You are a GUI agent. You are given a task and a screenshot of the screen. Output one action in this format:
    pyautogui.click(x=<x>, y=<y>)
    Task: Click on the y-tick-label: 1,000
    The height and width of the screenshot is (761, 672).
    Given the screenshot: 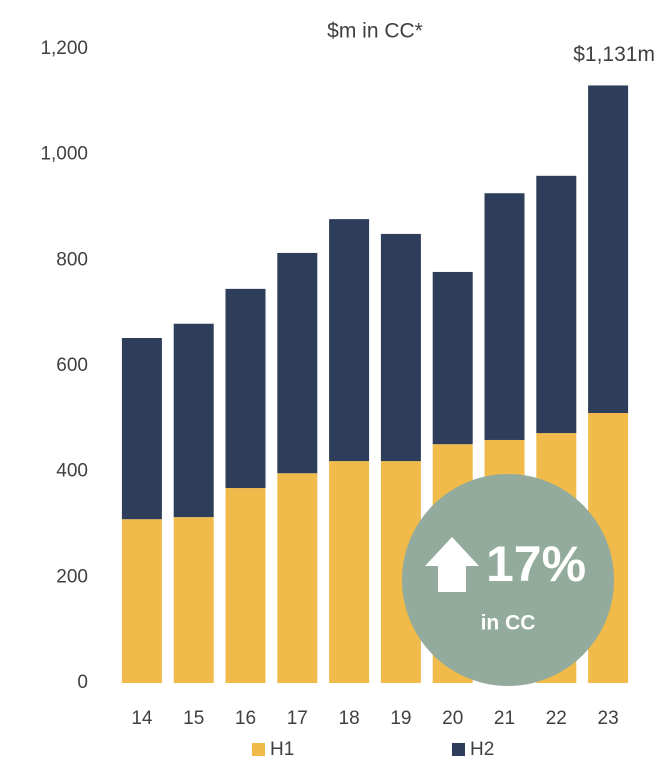 What is the action you would take?
    pyautogui.click(x=64, y=154)
    